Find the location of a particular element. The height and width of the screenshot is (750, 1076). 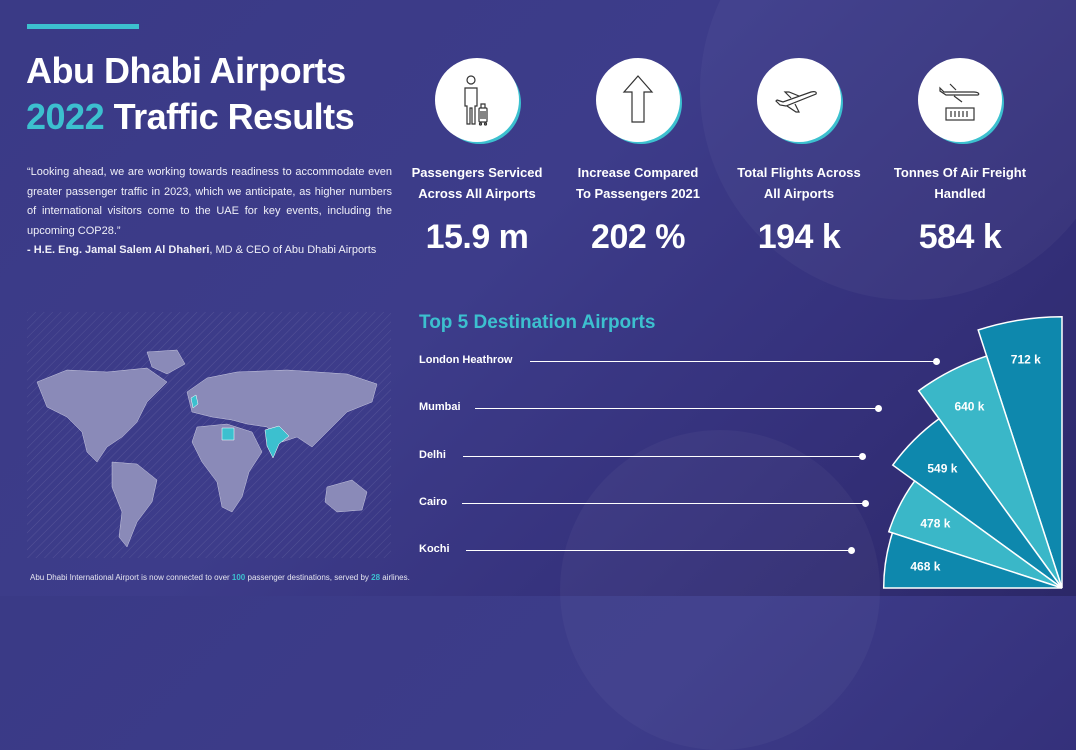

highlight-united-kingdom is located at coordinates (194, 401).